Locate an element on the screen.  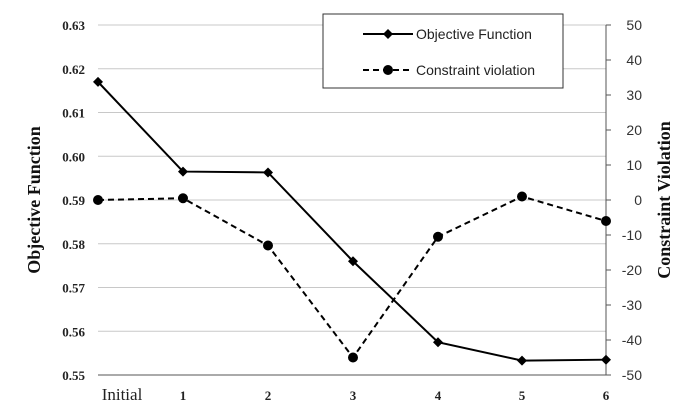
left-tick-label: 0.62 is located at coordinates (73, 69).